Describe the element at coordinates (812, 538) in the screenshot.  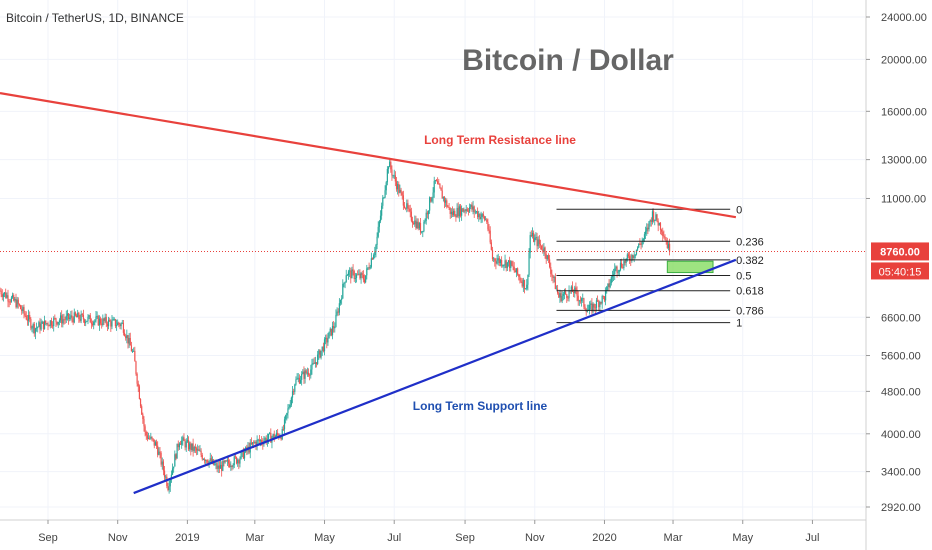
I see `time-tick-label: Jul` at that location.